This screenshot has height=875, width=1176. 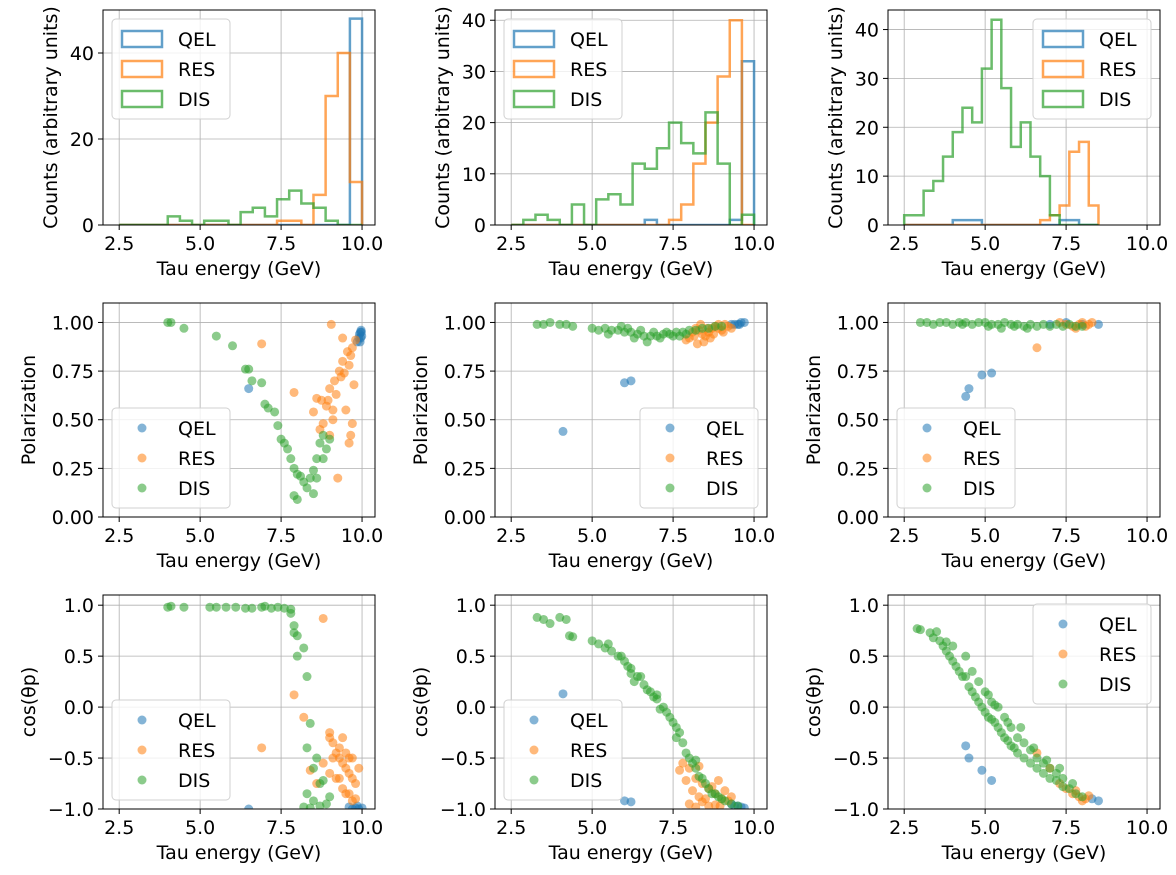 I want to click on legend-swatch-res, so click(x=534, y=69).